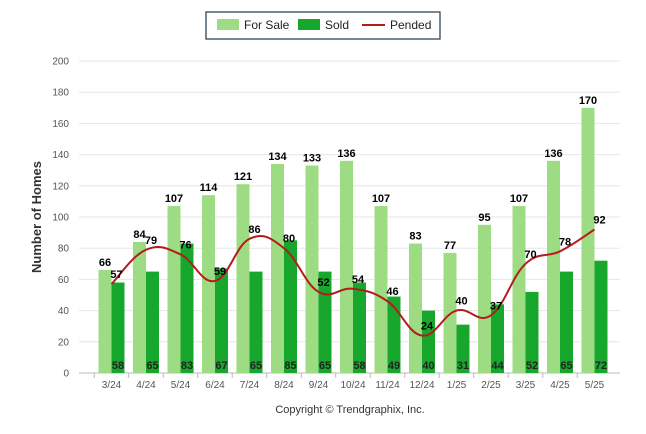 The image size is (646, 434). Describe the element at coordinates (221, 366) in the screenshot. I see `data-label-sold: 67` at that location.